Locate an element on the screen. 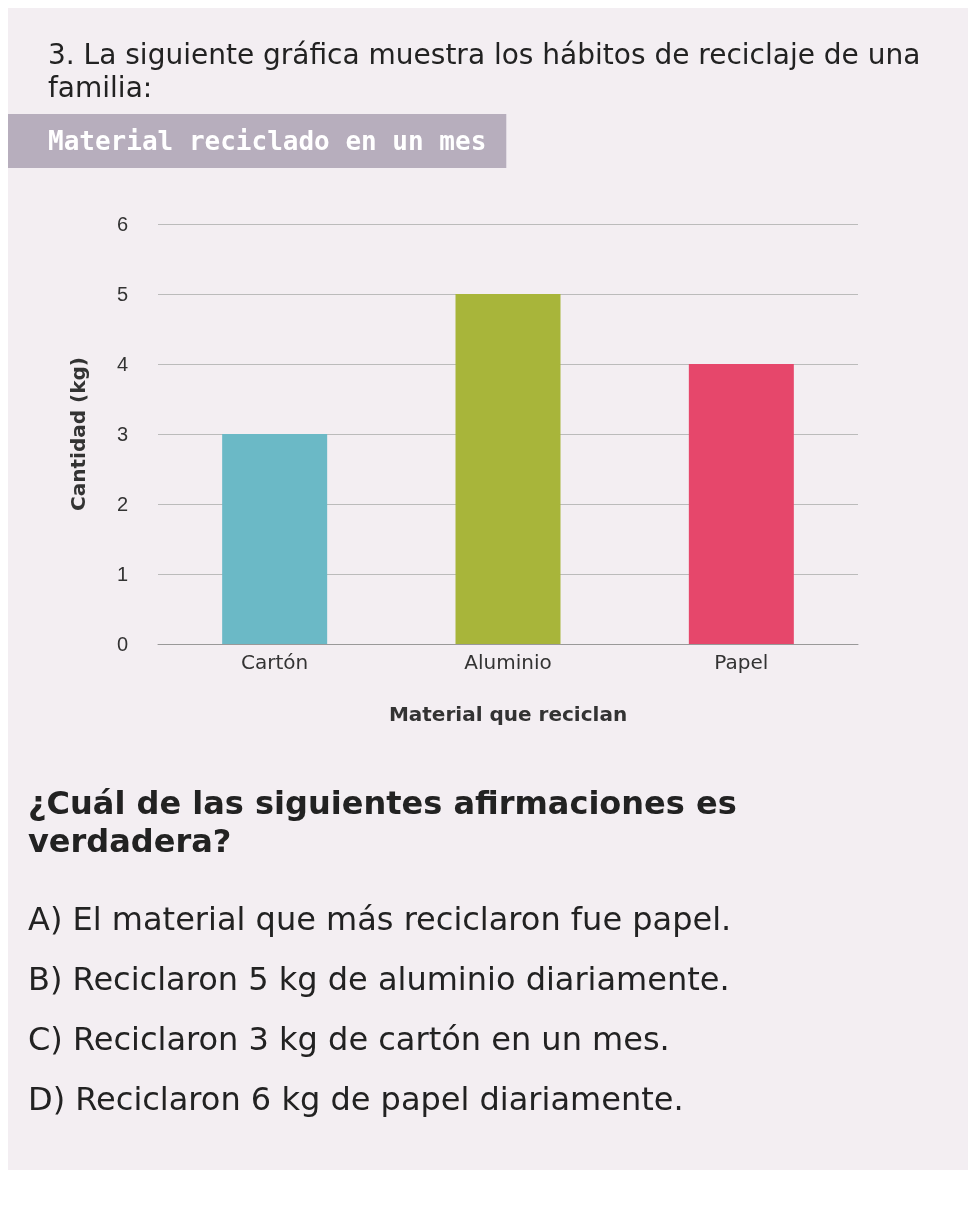  x-tick-label: Cartón is located at coordinates (275, 662).